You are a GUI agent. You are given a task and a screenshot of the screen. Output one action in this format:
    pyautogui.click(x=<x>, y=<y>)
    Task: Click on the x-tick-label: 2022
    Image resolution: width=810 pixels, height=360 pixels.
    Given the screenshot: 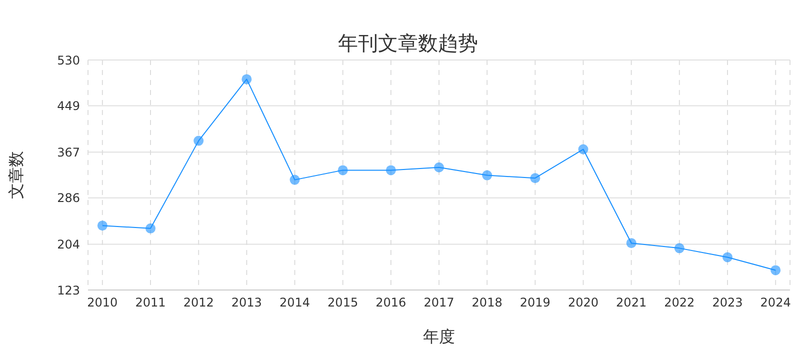 What is the action you would take?
    pyautogui.click(x=679, y=303)
    